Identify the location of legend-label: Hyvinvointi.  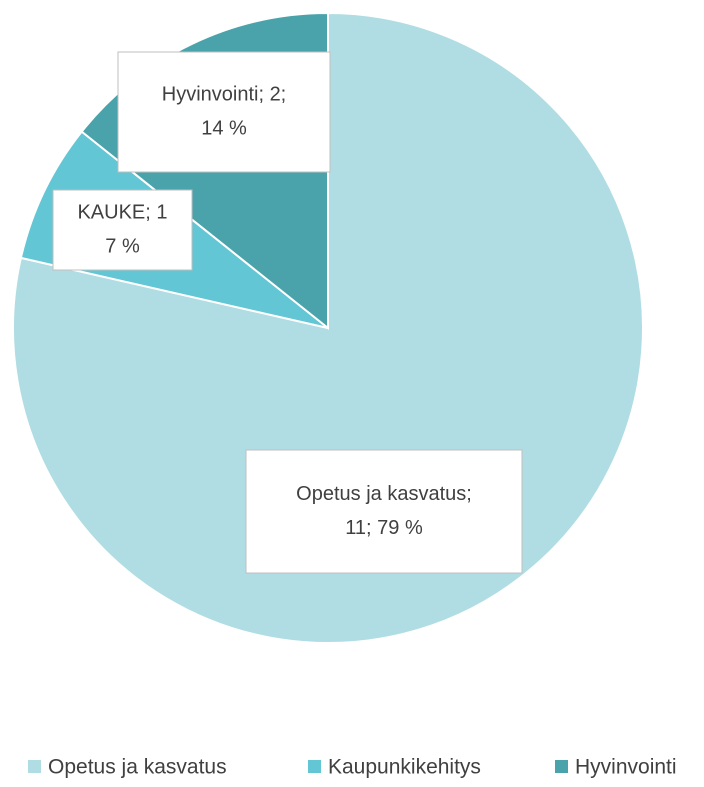
(626, 767).